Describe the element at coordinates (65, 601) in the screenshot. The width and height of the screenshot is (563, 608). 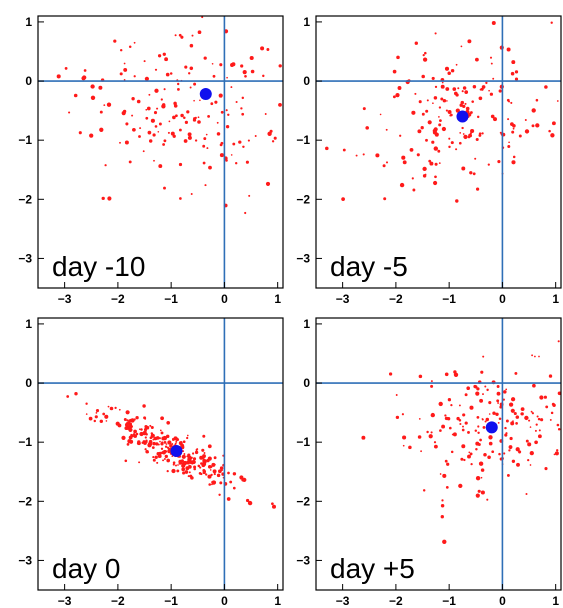
I see `x-tick-label: −3` at that location.